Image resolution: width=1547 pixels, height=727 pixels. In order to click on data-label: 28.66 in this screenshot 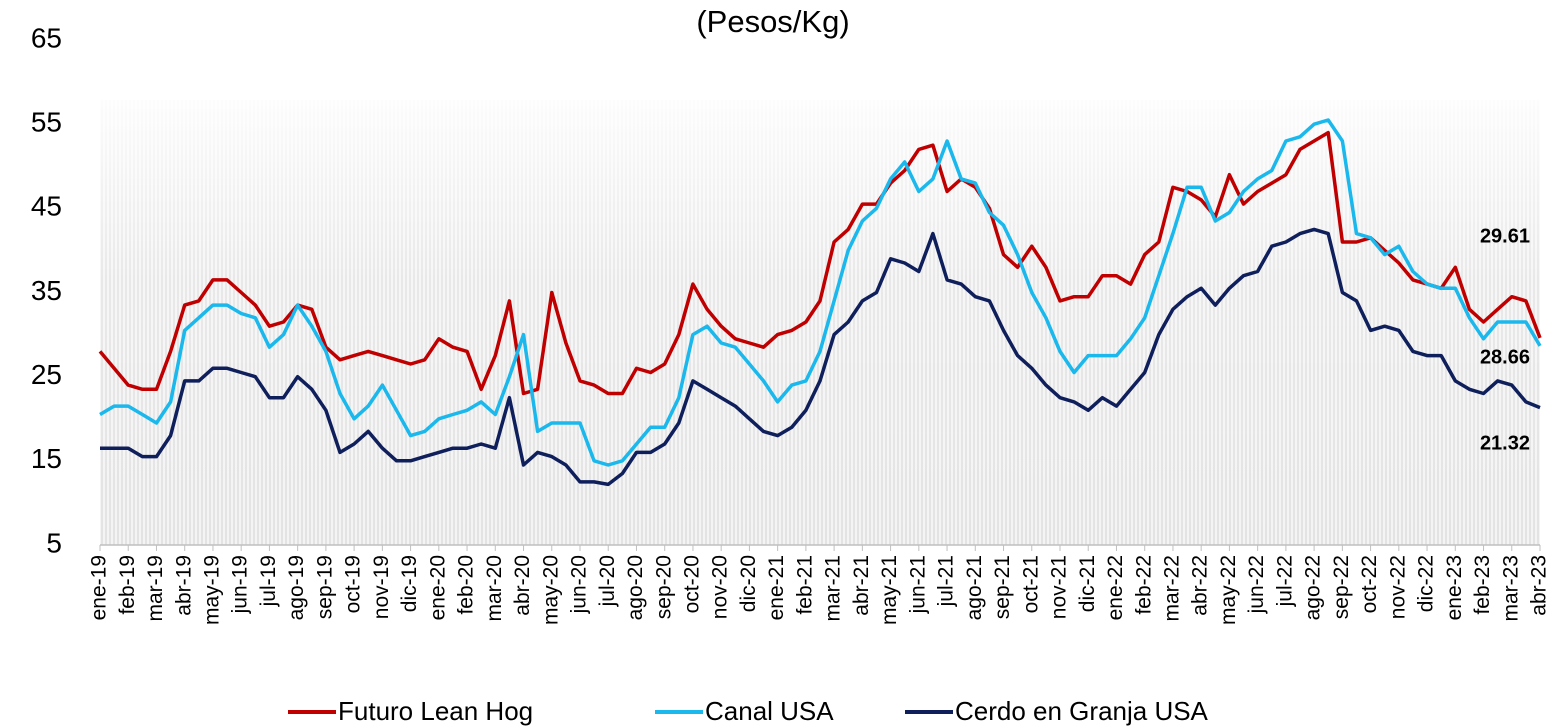, I will do `click(1505, 357)`.